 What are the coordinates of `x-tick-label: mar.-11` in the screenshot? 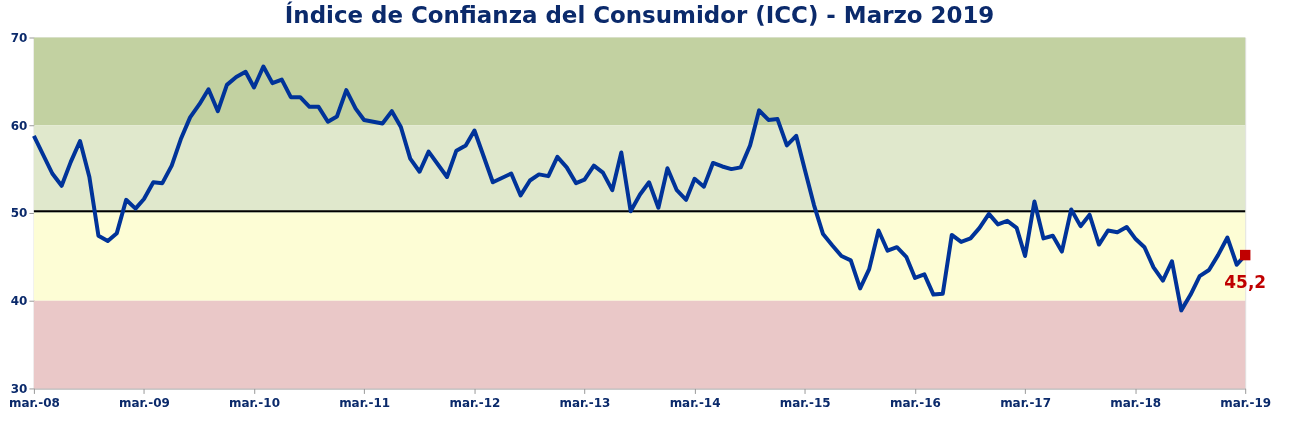 It's located at (365, 402).